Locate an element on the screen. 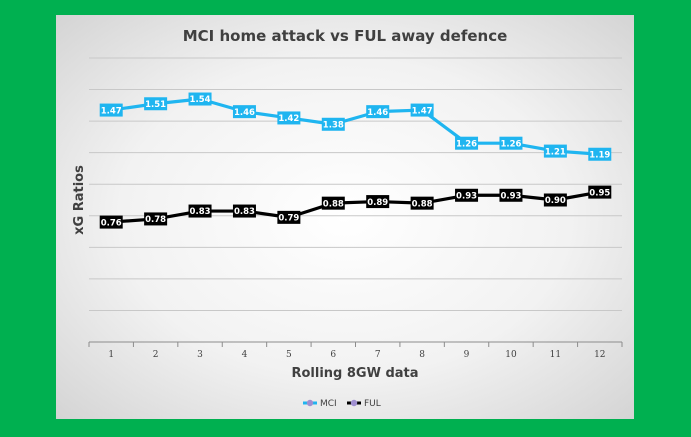 Image resolution: width=691 pixels, height=437 pixels. data-label: 0.76 is located at coordinates (111, 223).